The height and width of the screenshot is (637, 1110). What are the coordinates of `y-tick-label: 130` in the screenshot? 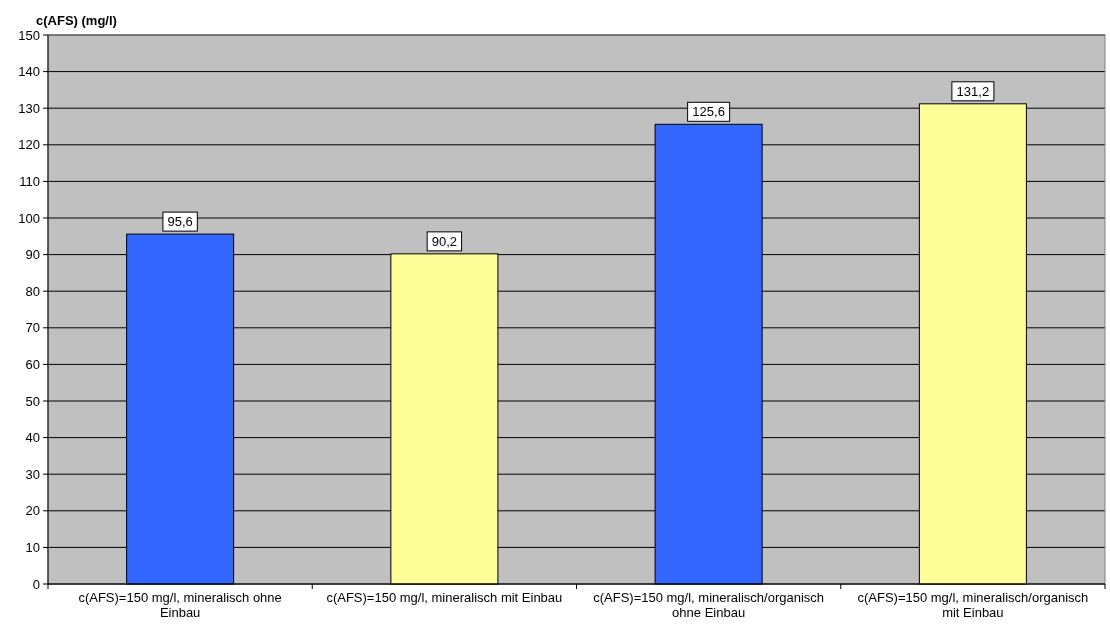 It's located at (29, 108).